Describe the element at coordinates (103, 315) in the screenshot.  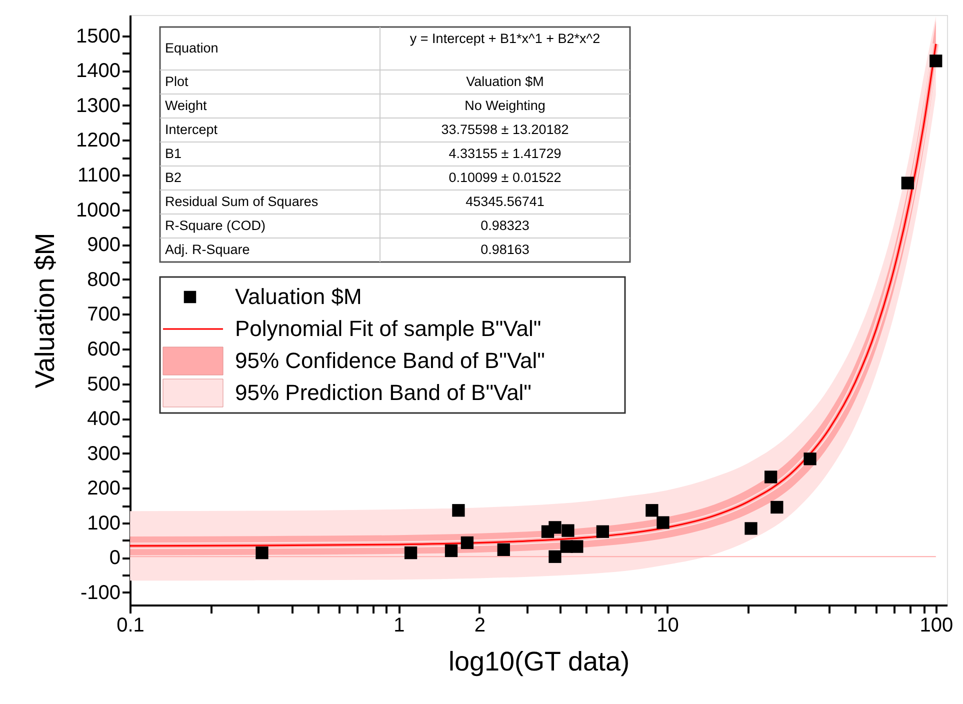
I see `y-tick-label: 700` at that location.